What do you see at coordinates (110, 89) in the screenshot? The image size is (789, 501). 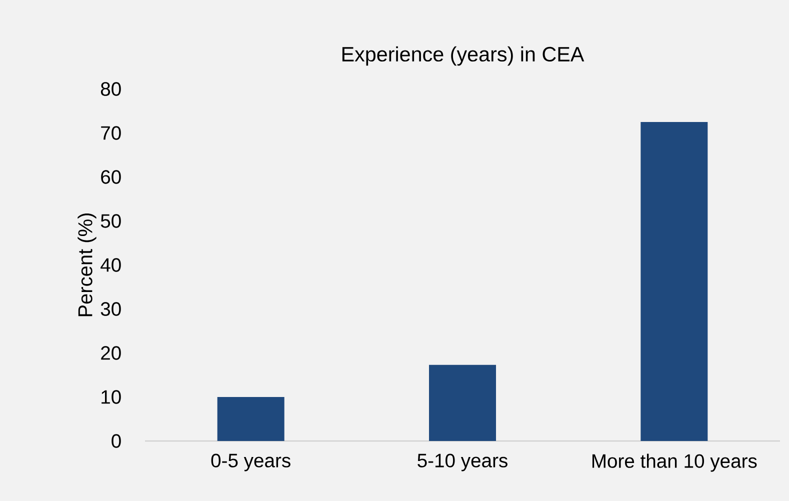 I see `y-tick-label: 80` at bounding box center [110, 89].